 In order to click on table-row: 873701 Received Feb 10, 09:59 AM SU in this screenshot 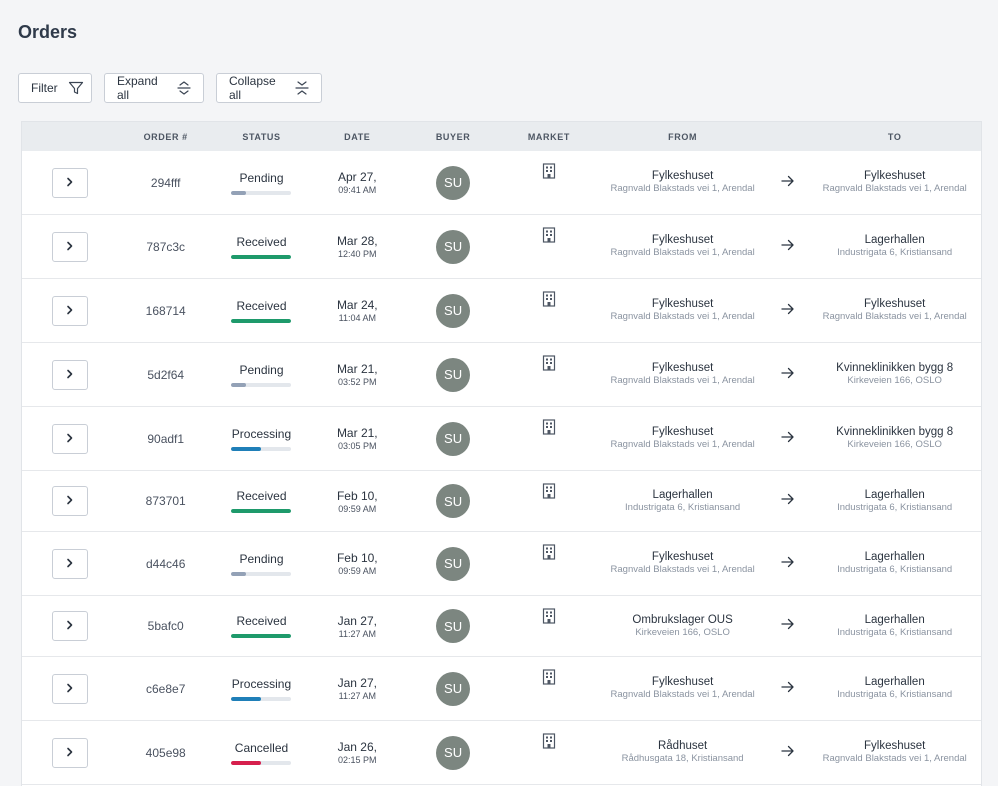, I will do `click(501, 501)`.